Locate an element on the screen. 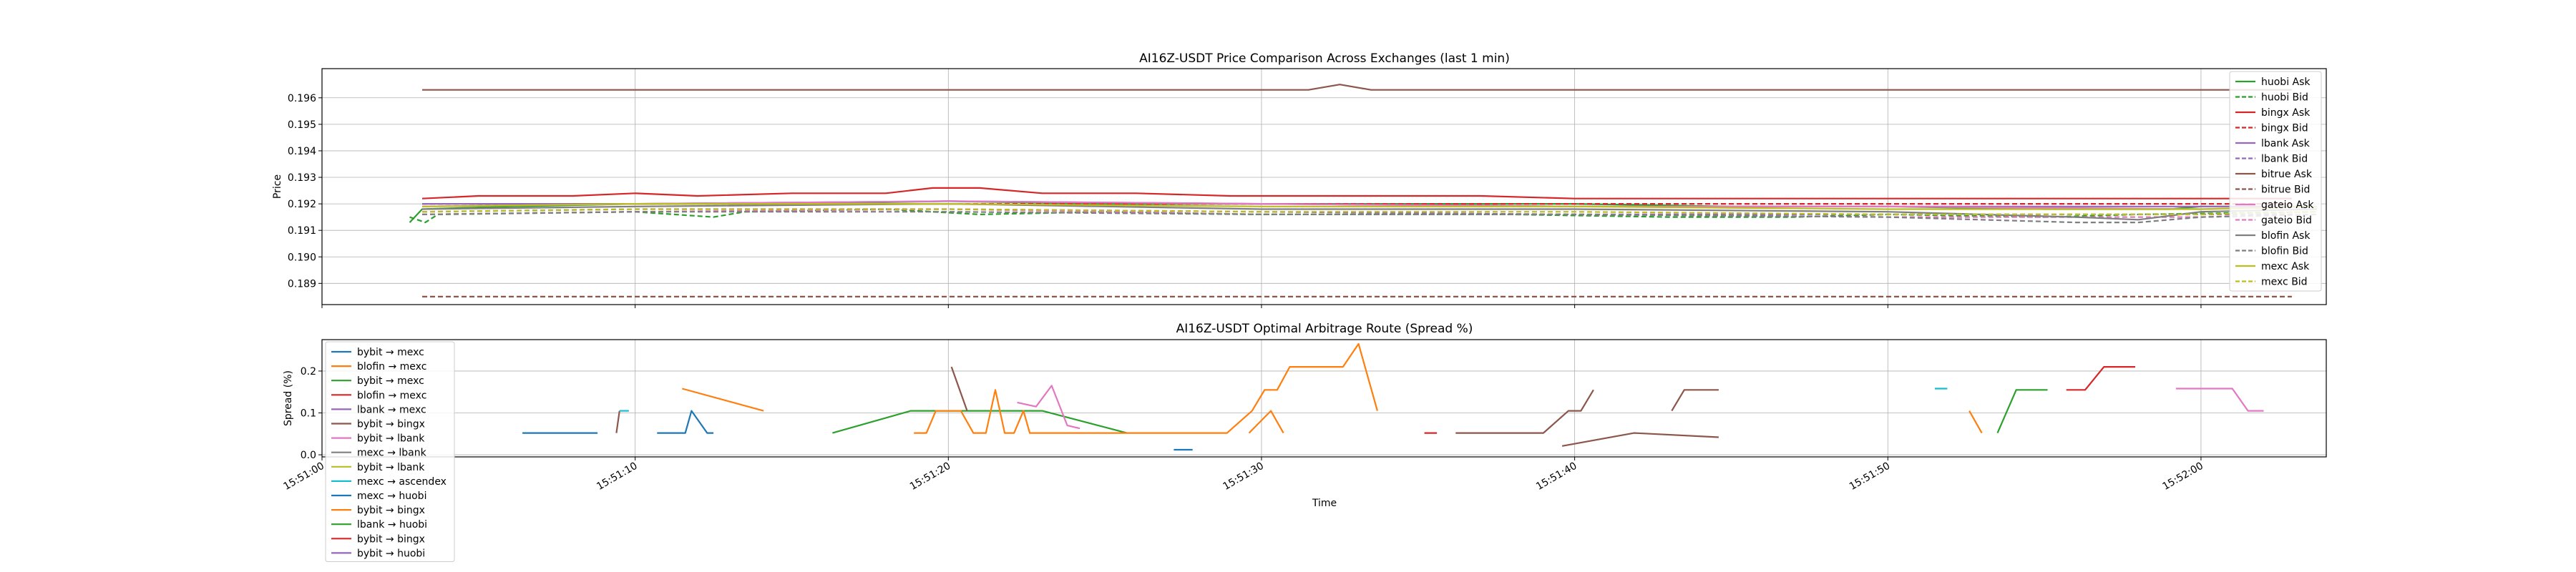 The height and width of the screenshot is (572, 2576). y-tick-label: 0.196 is located at coordinates (302, 98).